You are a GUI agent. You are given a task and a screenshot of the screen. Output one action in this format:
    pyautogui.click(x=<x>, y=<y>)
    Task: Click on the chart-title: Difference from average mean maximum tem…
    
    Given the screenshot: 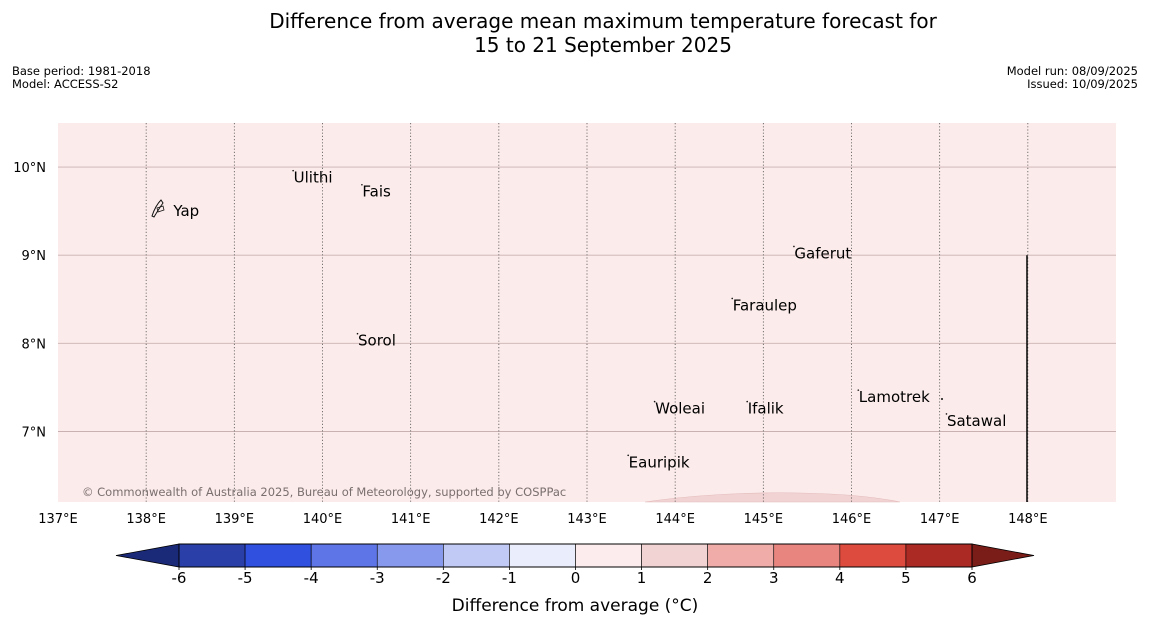 What is the action you would take?
    pyautogui.click(x=575, y=33)
    